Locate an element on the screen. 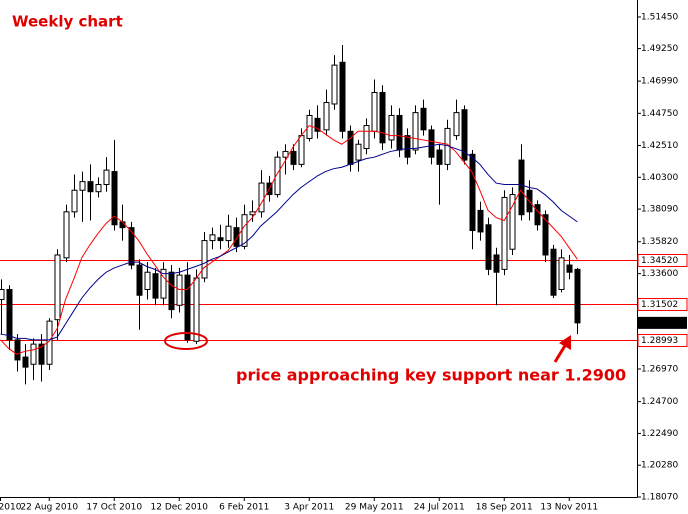  x-tick-label: 3 Apr 2011 is located at coordinates (309, 508).